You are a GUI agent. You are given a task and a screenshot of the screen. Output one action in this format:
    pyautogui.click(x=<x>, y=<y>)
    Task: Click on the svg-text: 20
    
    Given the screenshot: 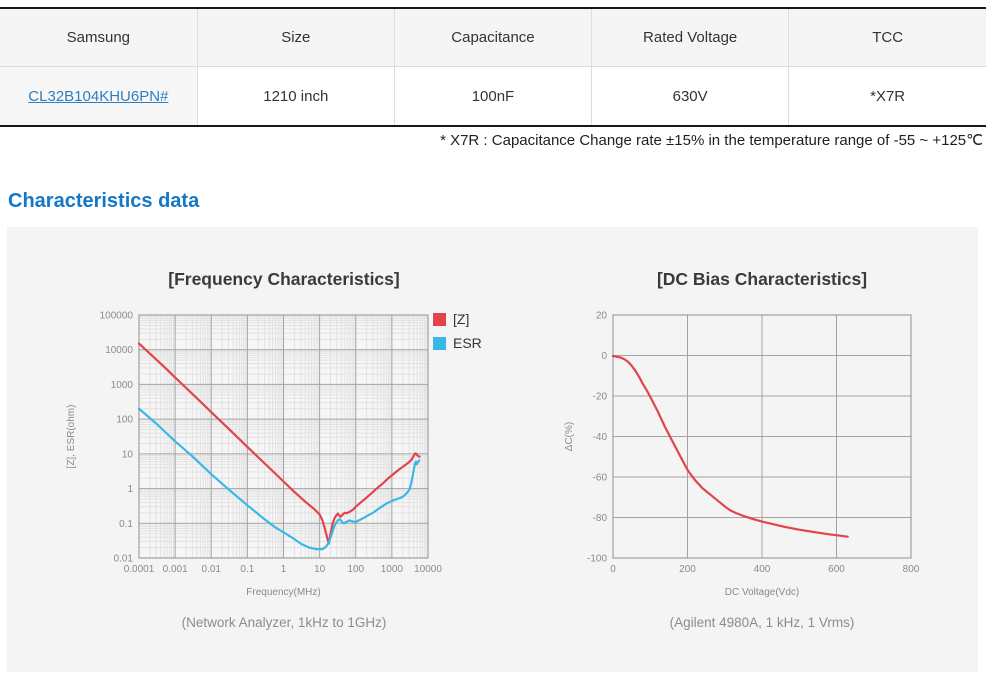 What is the action you would take?
    pyautogui.click(x=602, y=316)
    